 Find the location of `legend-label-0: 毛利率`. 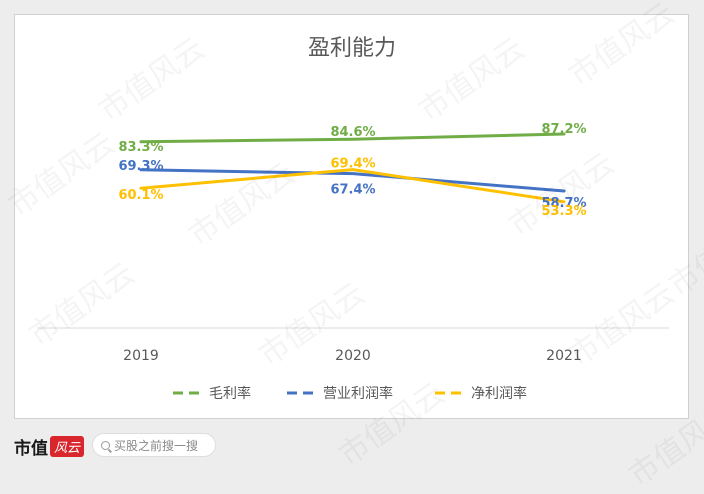

legend-label-0: 毛利率 is located at coordinates (230, 393).